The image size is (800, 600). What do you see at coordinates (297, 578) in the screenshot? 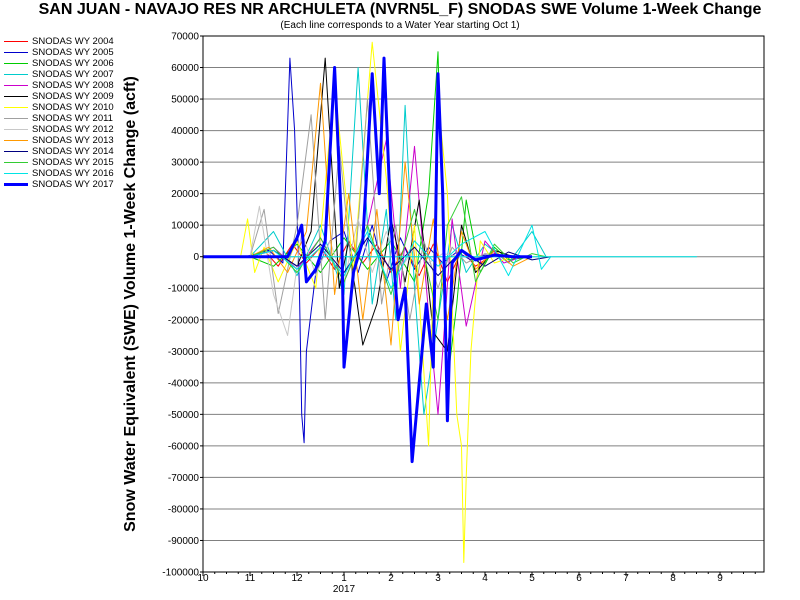
I see `x-tick-label: 12` at bounding box center [297, 578].